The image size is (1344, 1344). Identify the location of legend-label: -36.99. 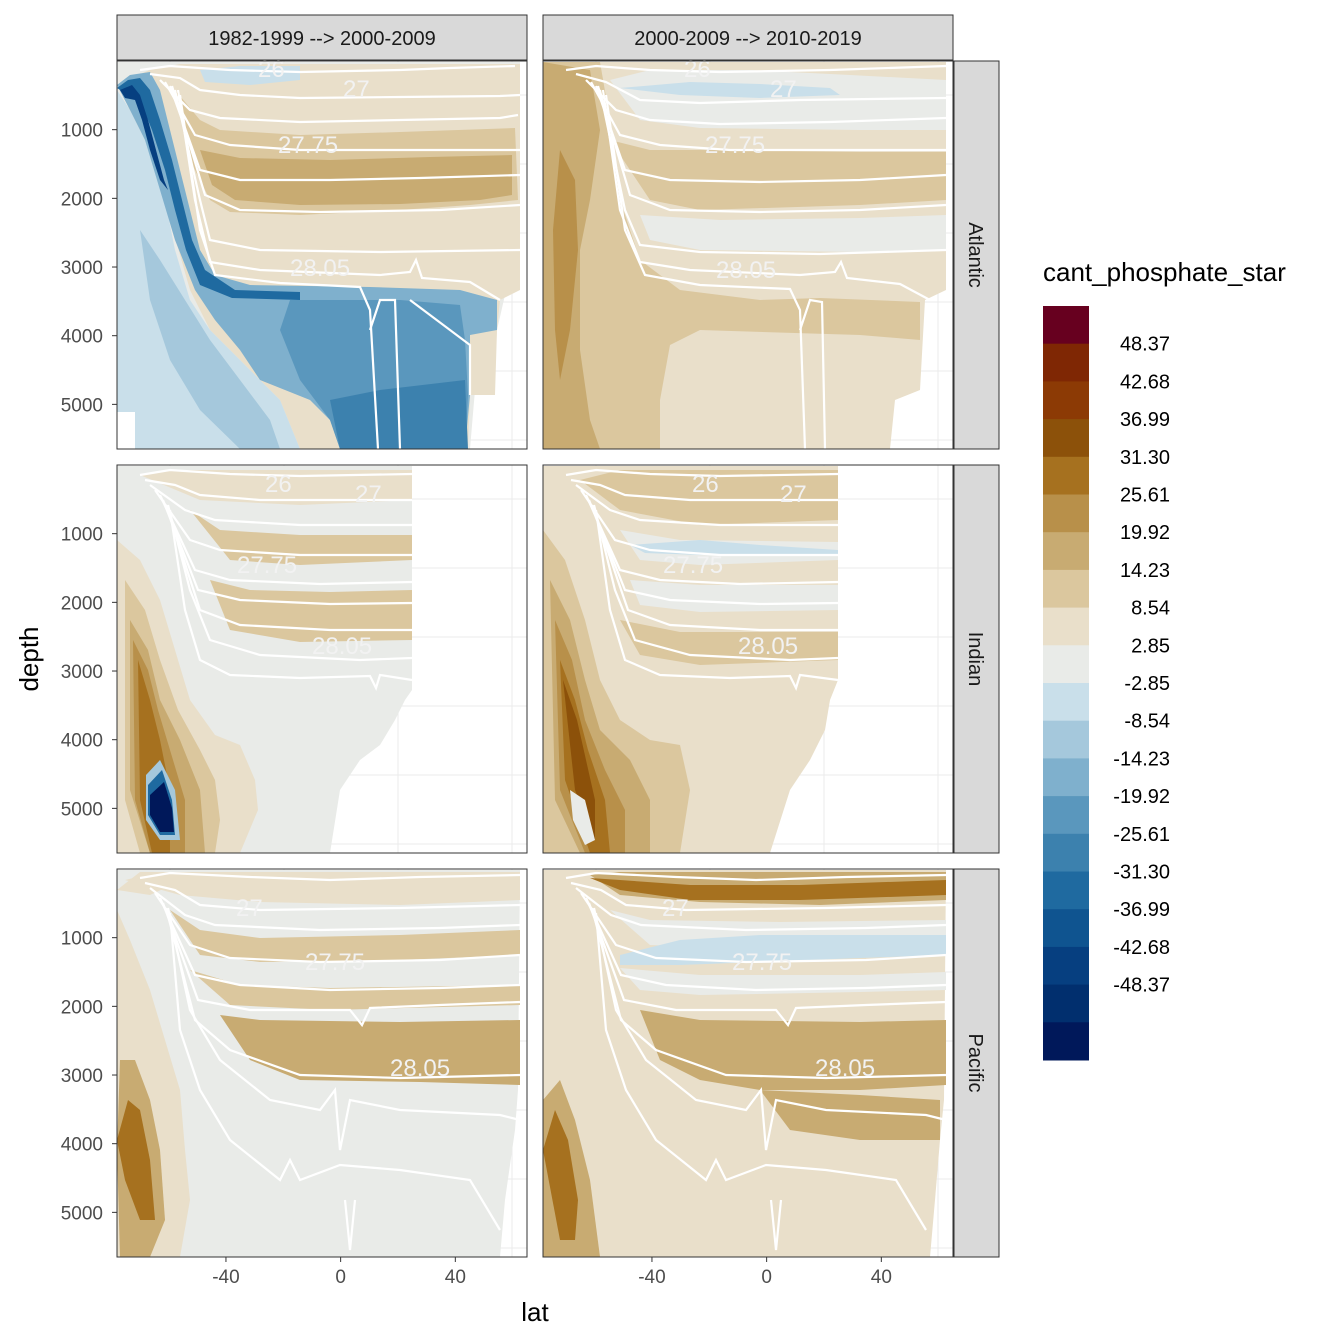
(1141, 910).